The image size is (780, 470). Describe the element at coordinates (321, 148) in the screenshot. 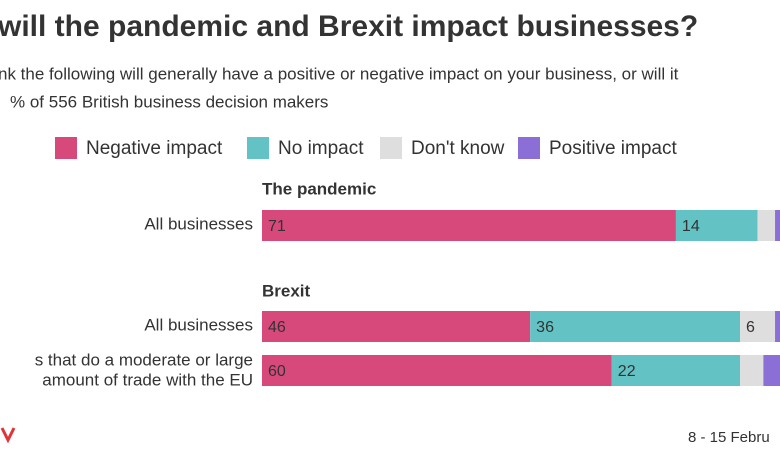

I see `legend-label: No impact` at that location.